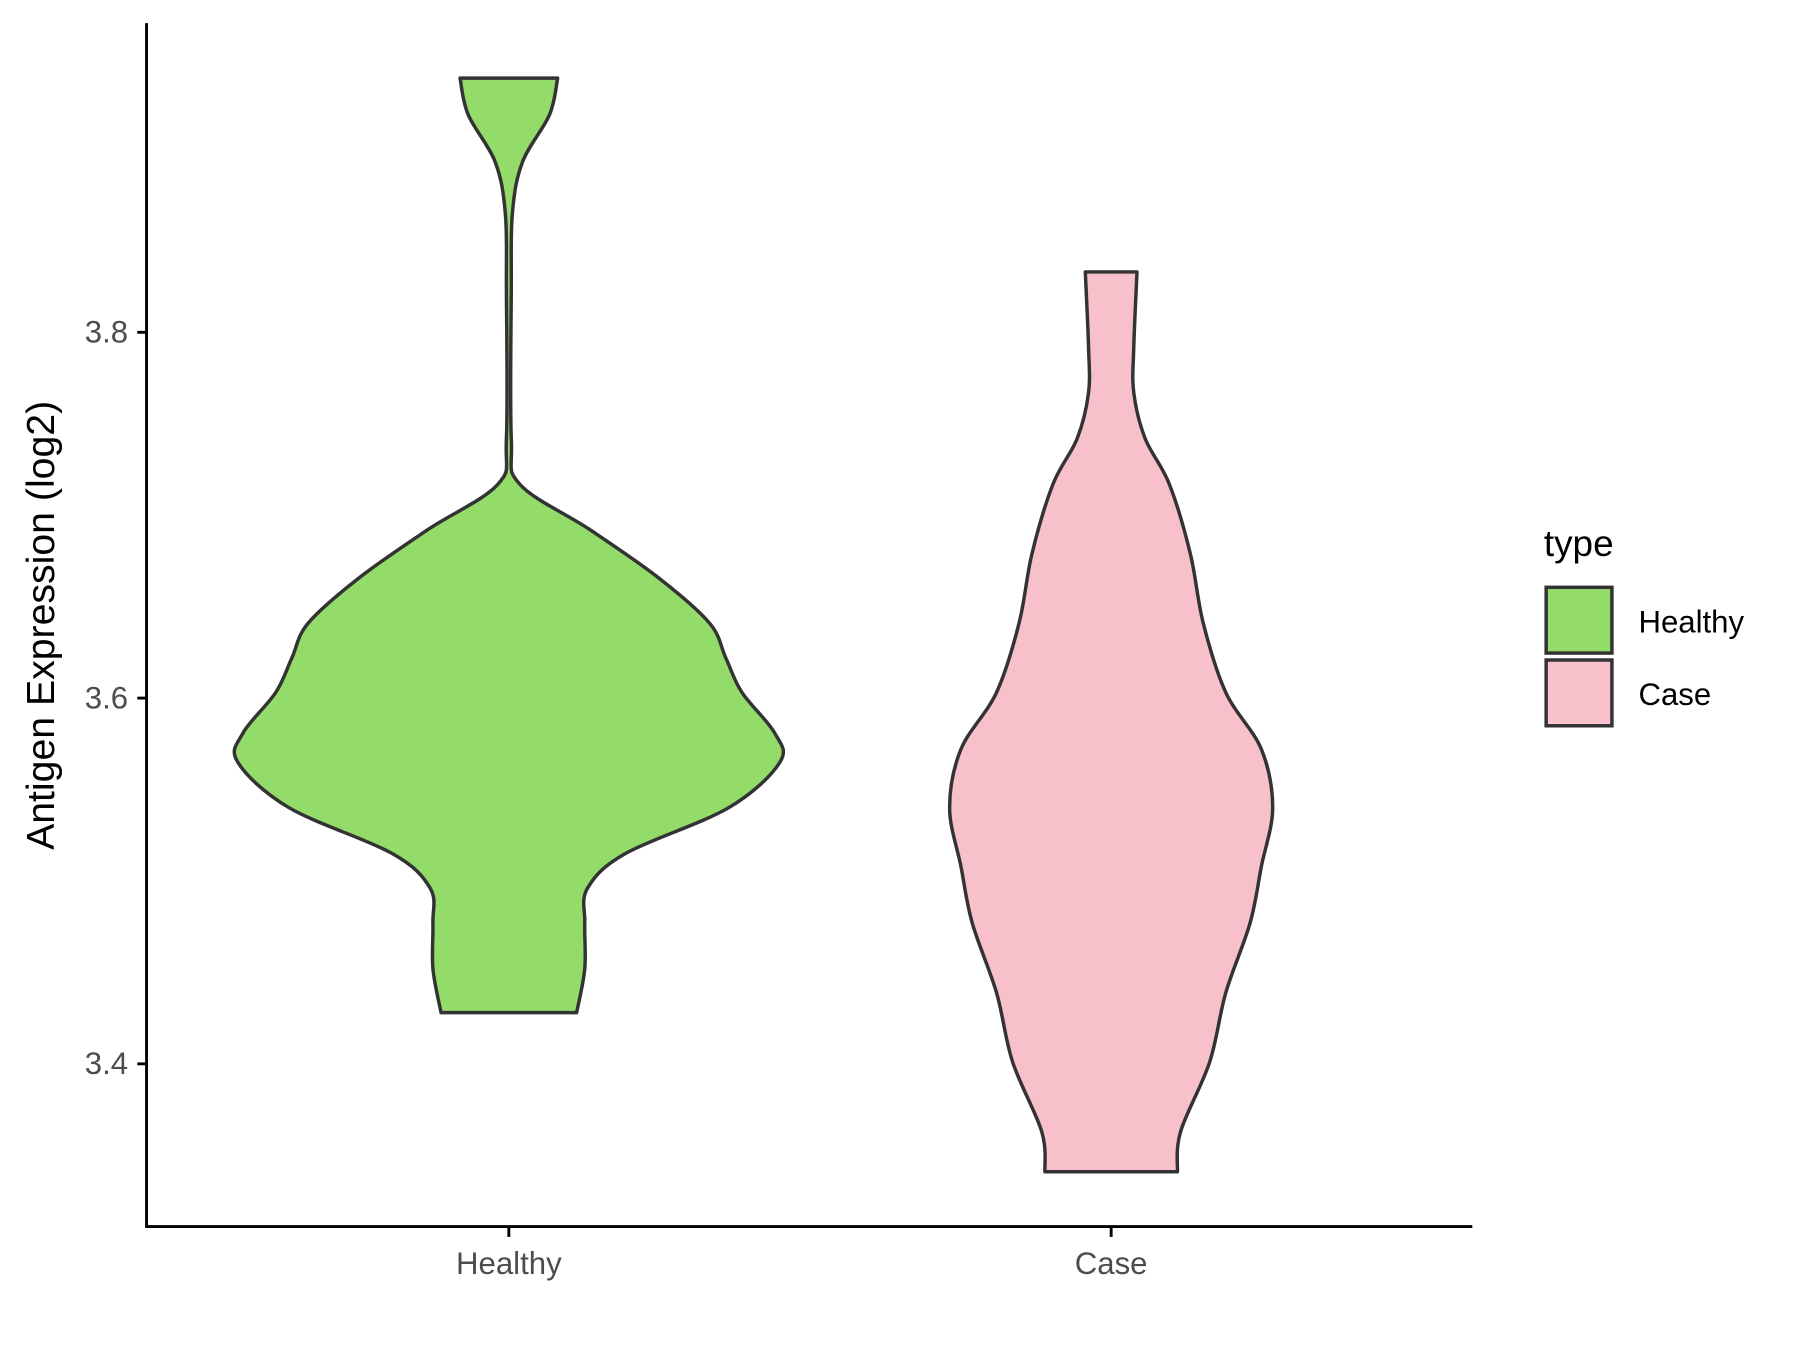 The image size is (1800, 1350). I want to click on legend-label: Case, so click(1674, 694).